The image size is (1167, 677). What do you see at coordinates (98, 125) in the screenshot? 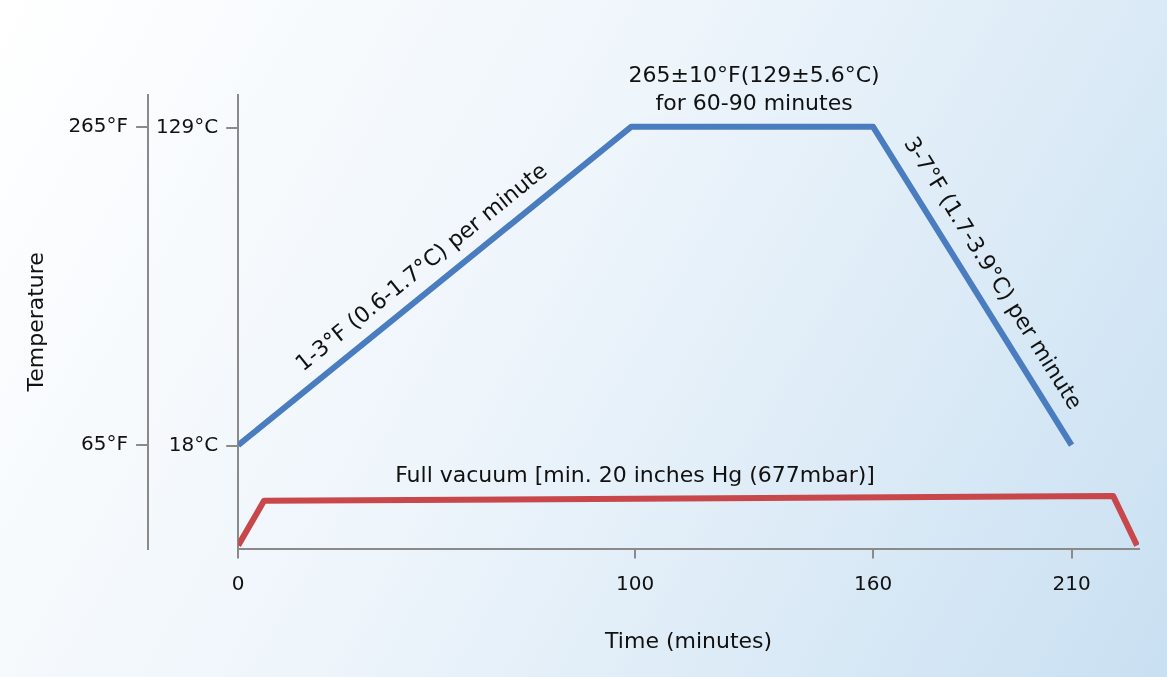
I see `y-tick-label: 265°F` at bounding box center [98, 125].